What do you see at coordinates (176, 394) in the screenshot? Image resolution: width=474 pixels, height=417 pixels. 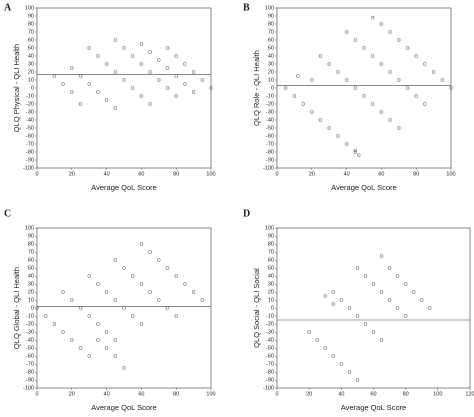 I see `x-tick-label: 80` at bounding box center [176, 394].